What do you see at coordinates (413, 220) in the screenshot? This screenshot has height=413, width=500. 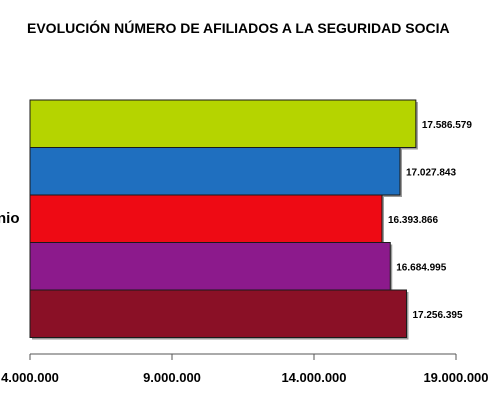 I see `data-label: 16.393.866` at bounding box center [413, 220].